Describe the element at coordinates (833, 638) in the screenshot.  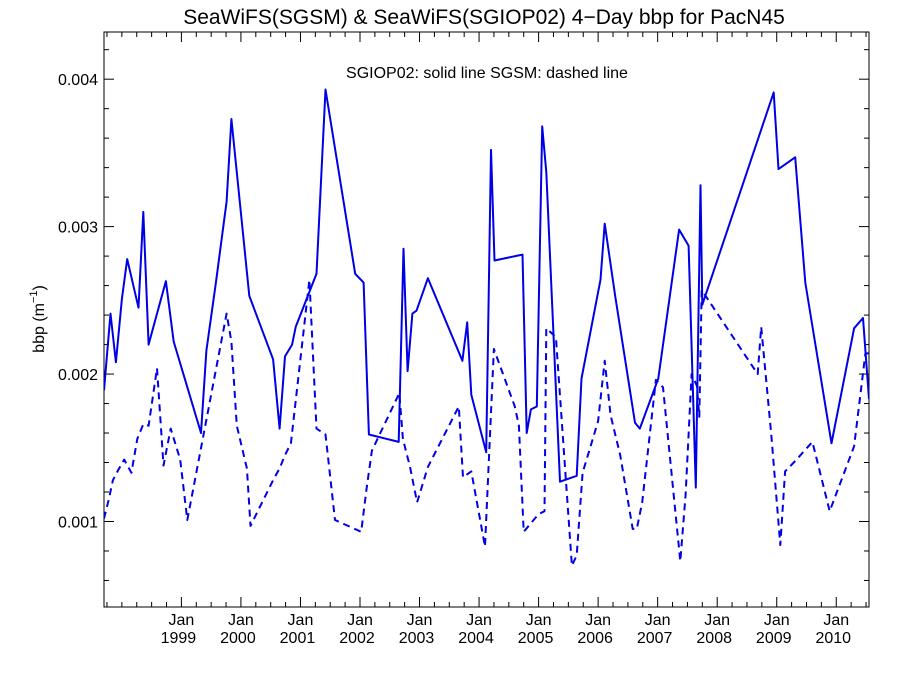
I see `x-tick-year-label: 2010` at that location.